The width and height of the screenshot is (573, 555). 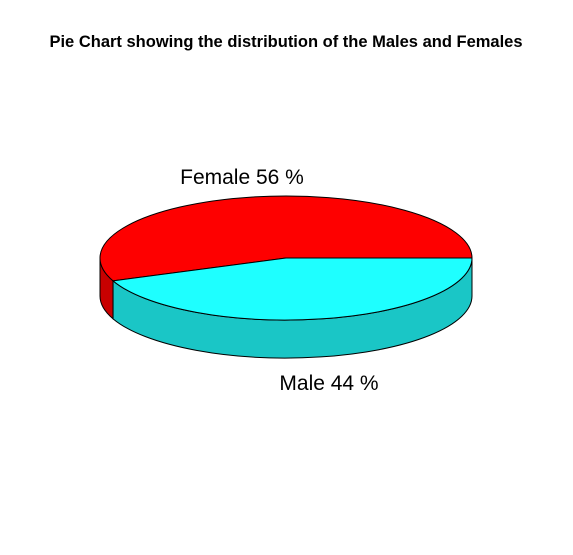 What do you see at coordinates (286, 238) in the screenshot?
I see `pie-slice-female` at bounding box center [286, 238].